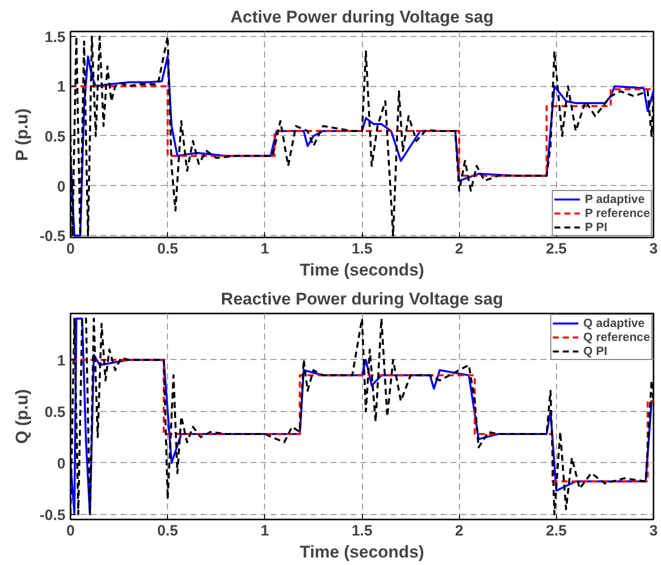 This screenshot has width=661, height=565. I want to click on legend-label: Q reference, so click(616, 337).